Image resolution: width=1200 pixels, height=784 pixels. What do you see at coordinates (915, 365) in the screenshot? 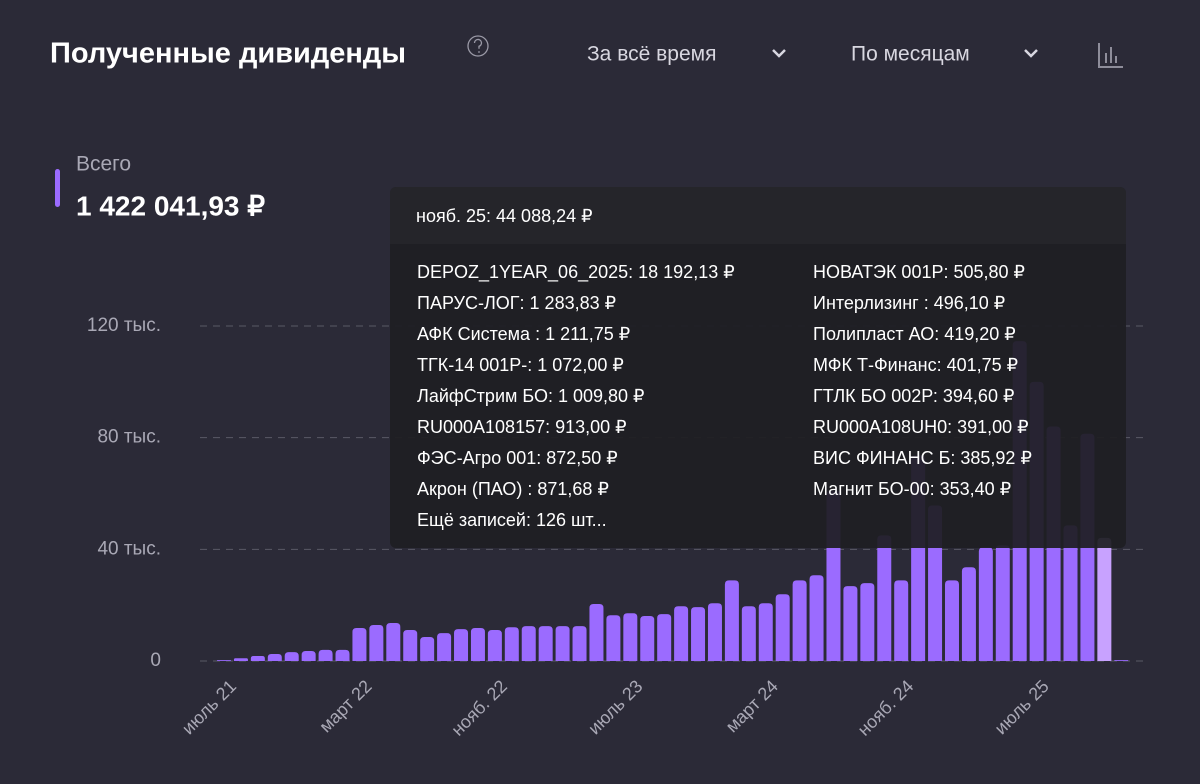
I see `tooltip-row: МФК Т-Финанс: 401,75 ₽` at bounding box center [915, 365].